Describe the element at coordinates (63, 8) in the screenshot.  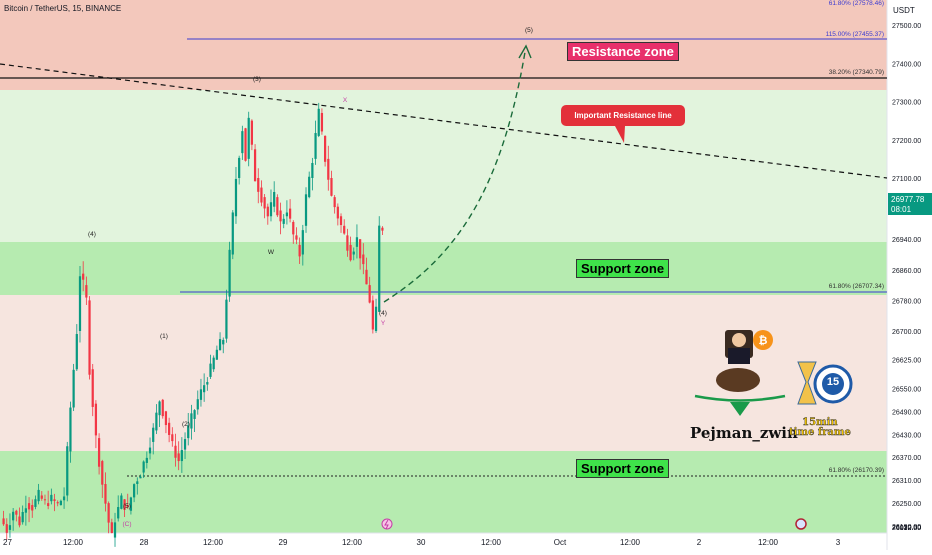
I see `symbol-title: Bitcoin / TetherUS, 15, BINANCE` at that location.